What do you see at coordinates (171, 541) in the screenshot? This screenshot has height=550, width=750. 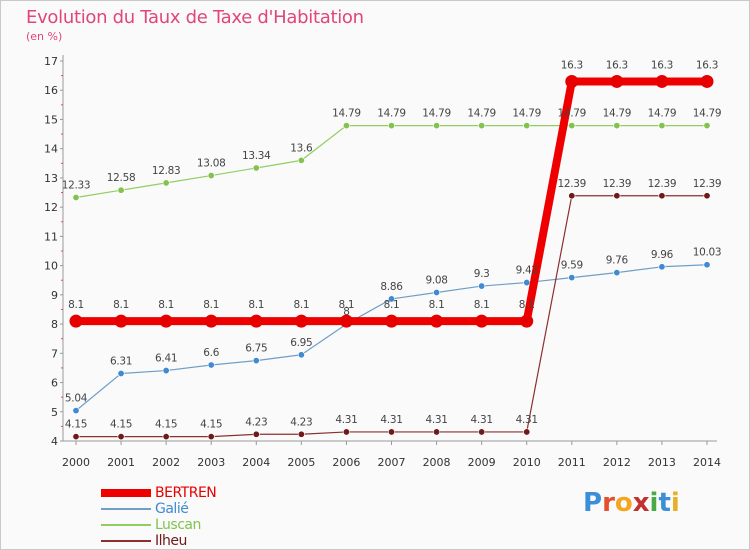 I see `legend-label: Ilheu` at bounding box center [171, 541].